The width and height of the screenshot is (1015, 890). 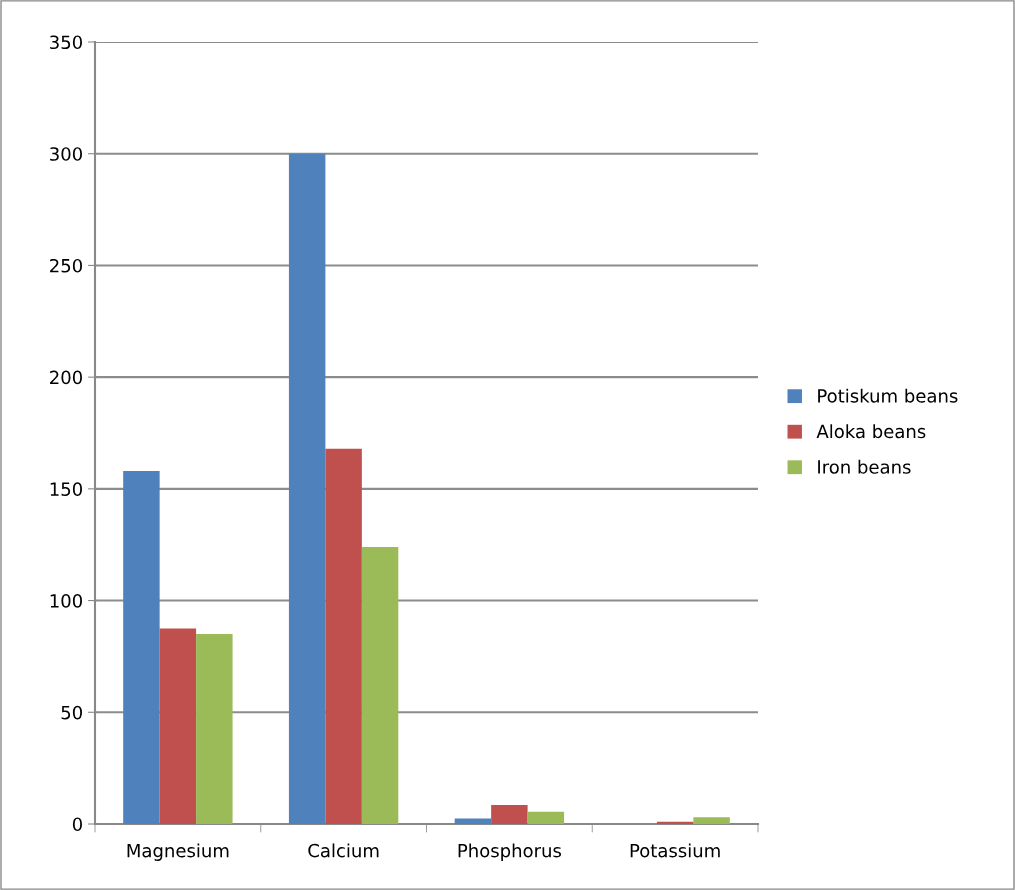 What do you see at coordinates (71, 712) in the screenshot?
I see `y-tick-label: 50` at bounding box center [71, 712].